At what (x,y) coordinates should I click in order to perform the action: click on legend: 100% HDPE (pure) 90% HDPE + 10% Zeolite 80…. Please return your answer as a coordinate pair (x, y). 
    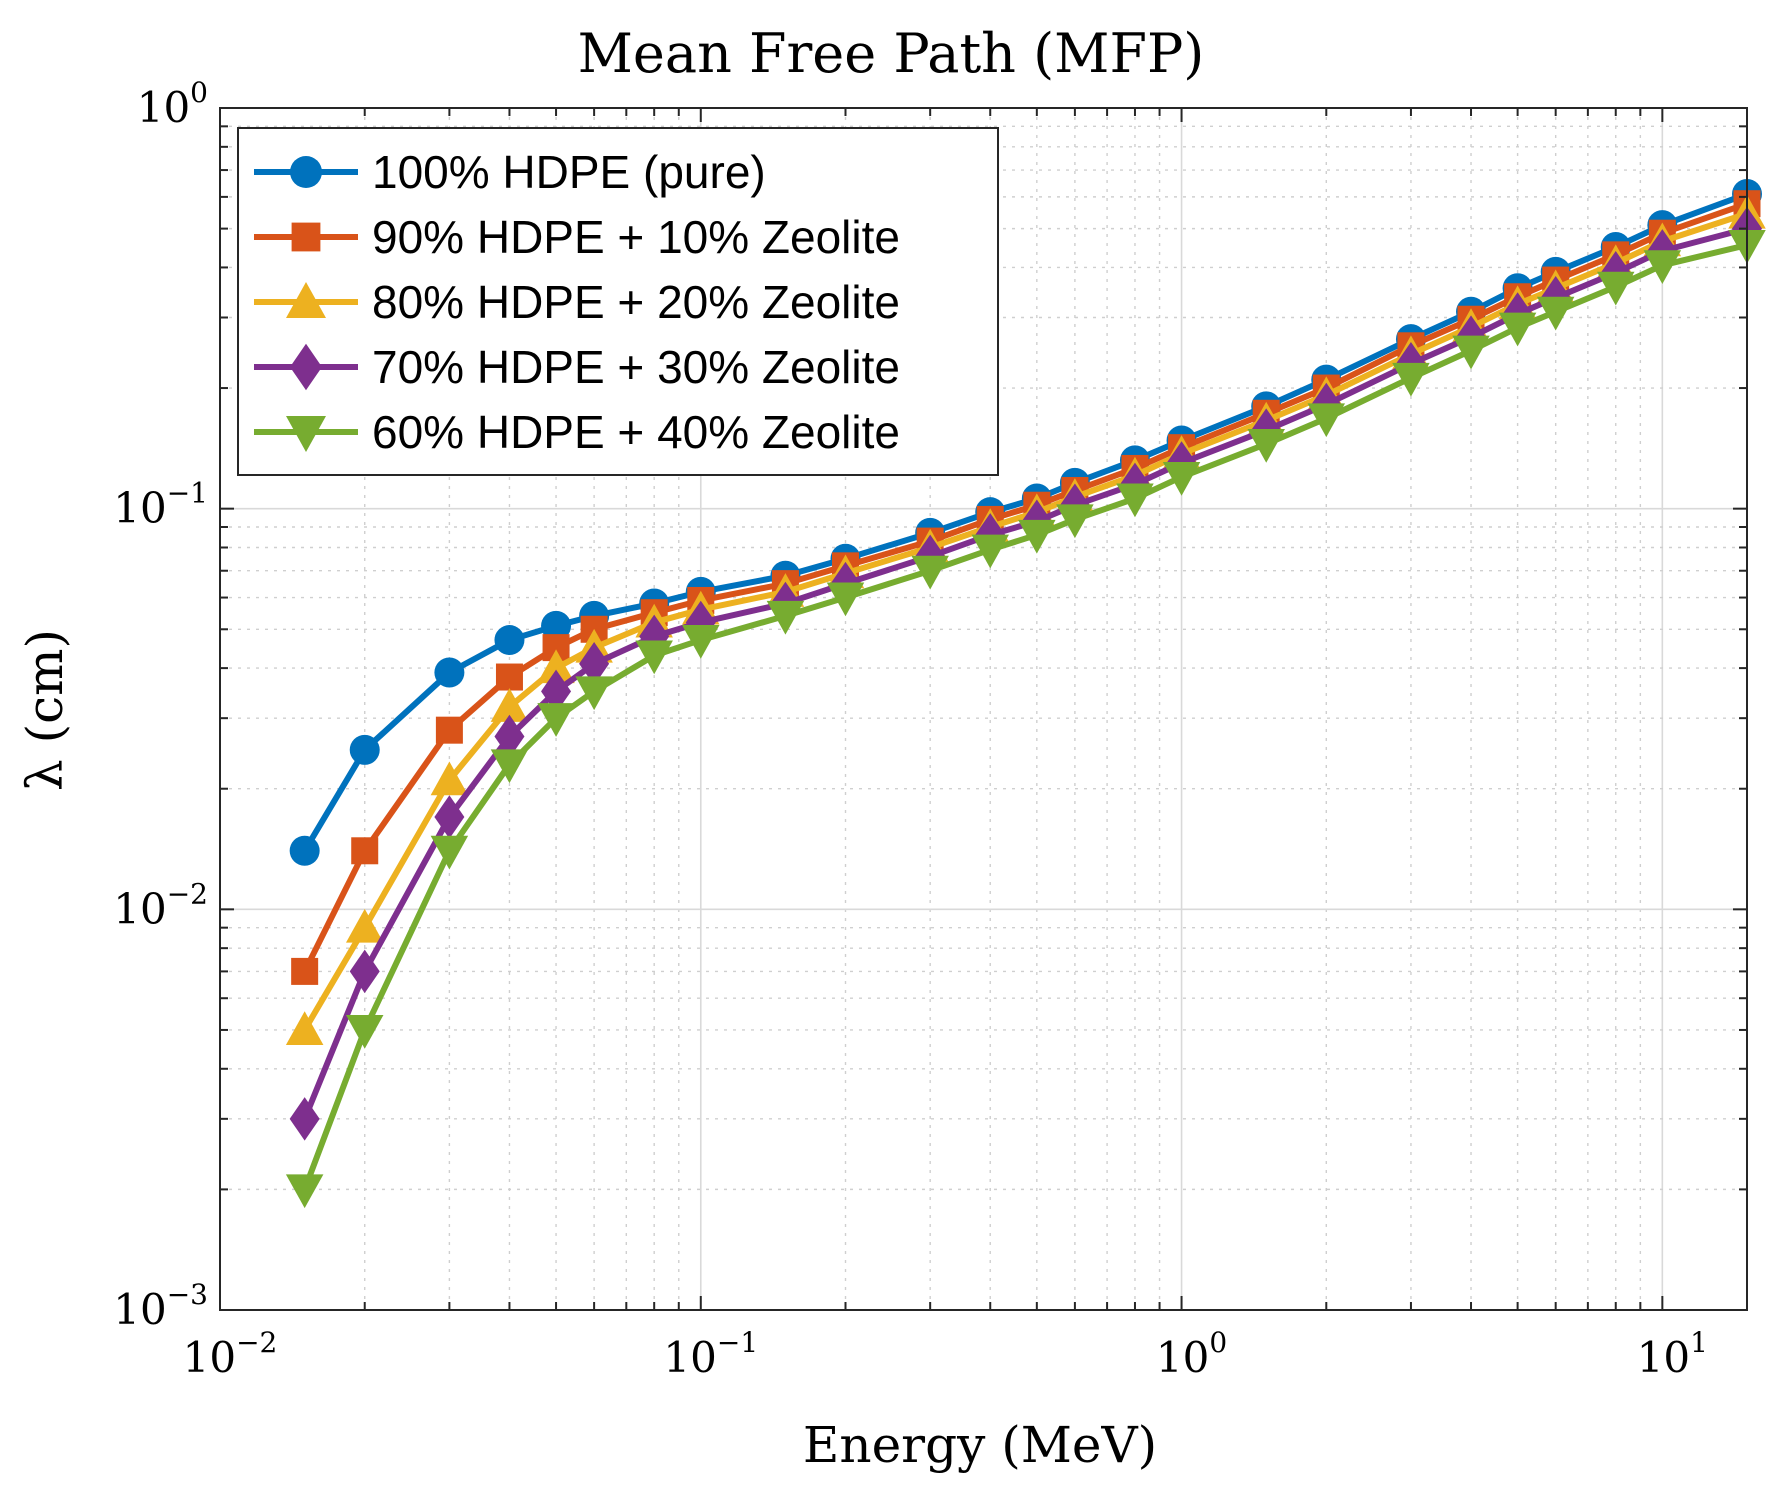
    Looking at the image, I should click on (618, 301).